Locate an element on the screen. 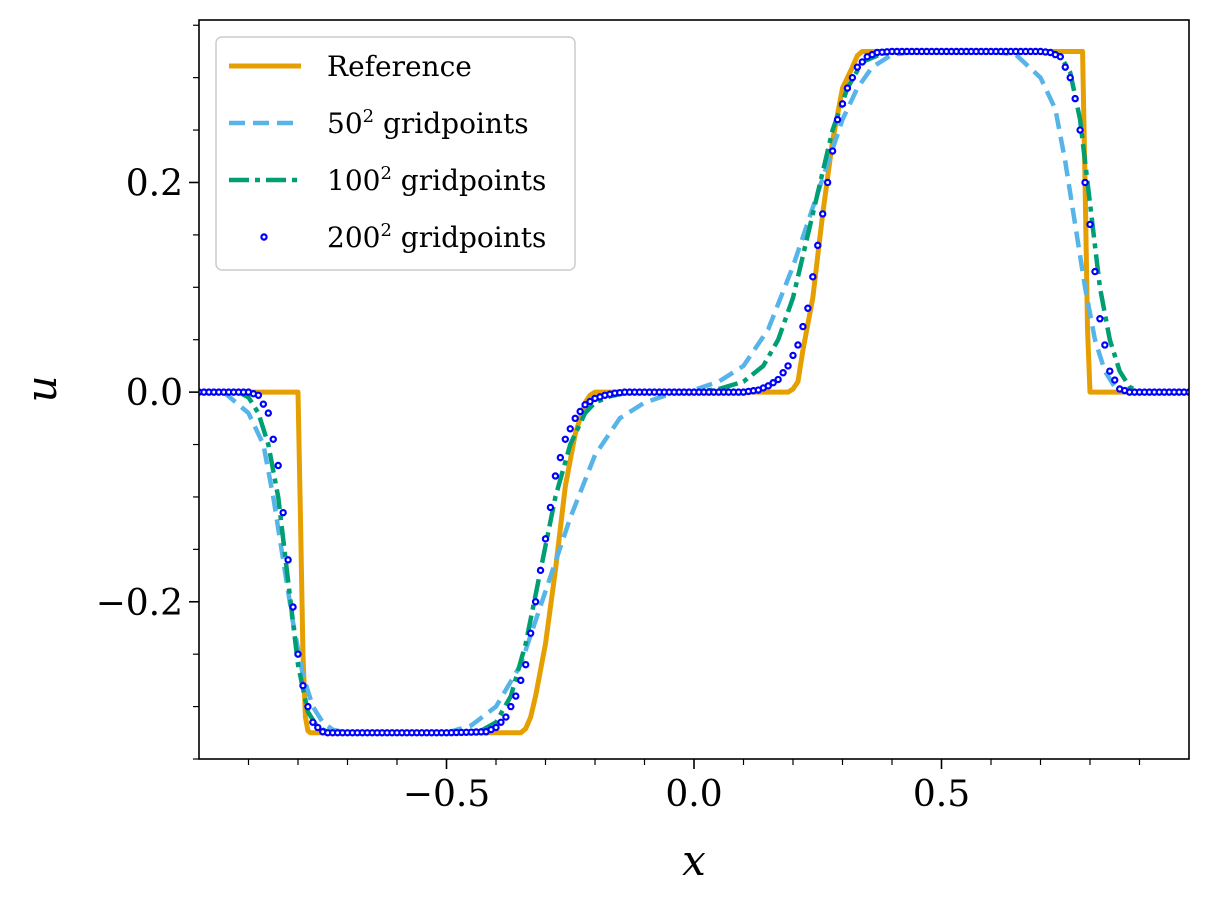 The height and width of the screenshot is (910, 1210). x-tick-label: −0.5 is located at coordinates (446, 794).